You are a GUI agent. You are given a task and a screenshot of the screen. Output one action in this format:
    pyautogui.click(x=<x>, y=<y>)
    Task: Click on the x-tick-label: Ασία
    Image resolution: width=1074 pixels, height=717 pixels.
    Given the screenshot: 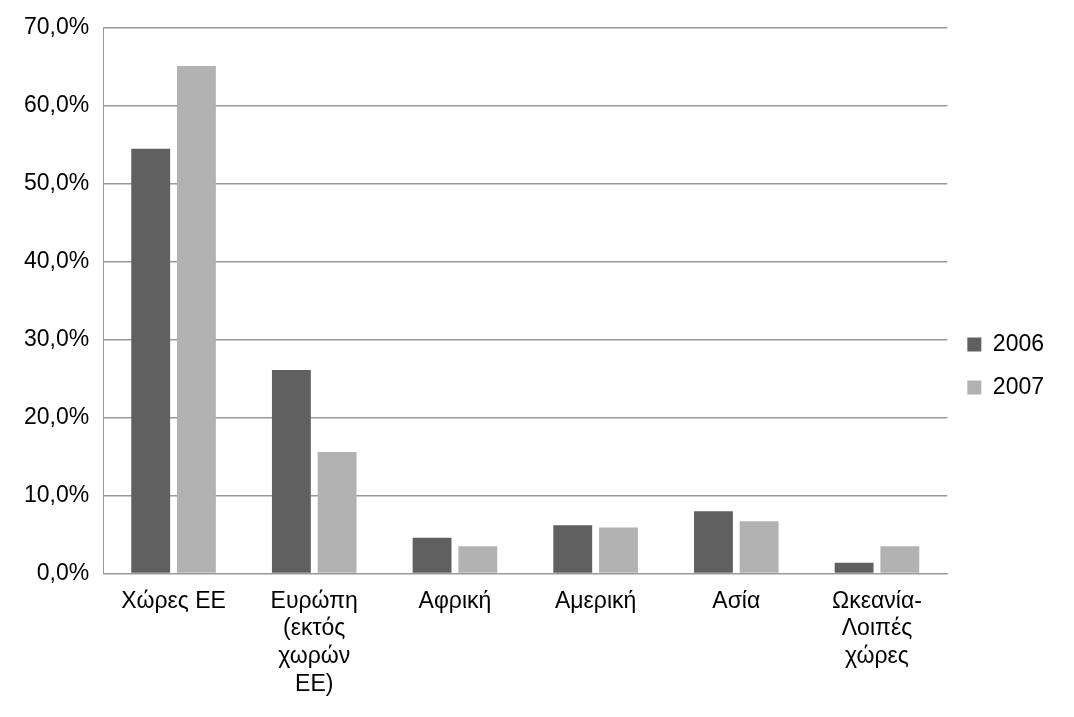 What is the action you would take?
    pyautogui.click(x=736, y=599)
    